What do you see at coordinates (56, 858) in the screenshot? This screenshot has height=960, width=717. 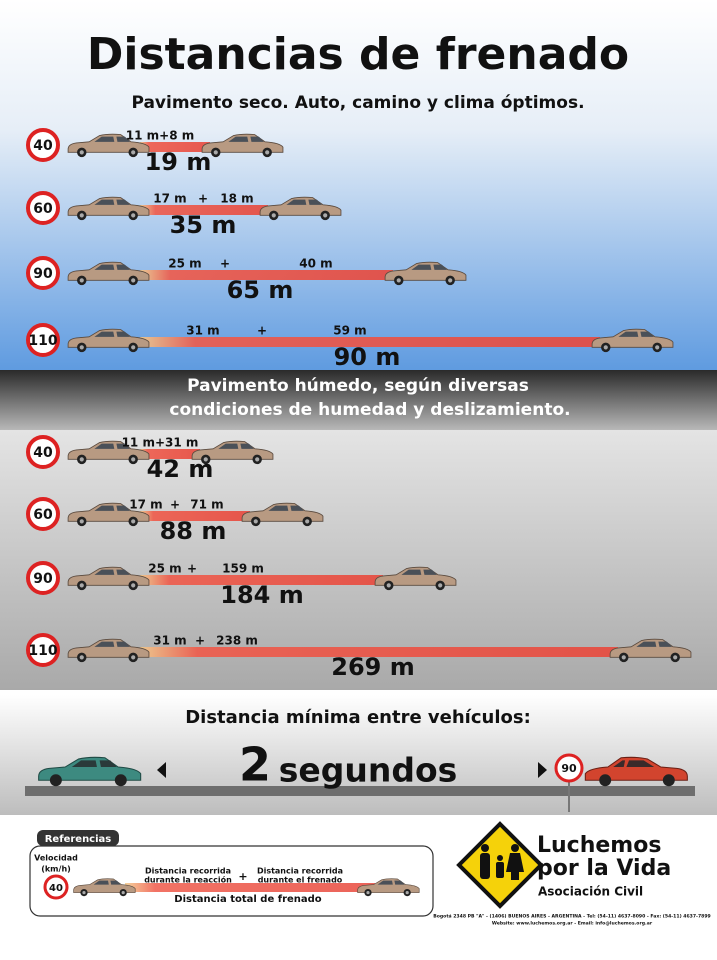 I see `ref-speed-label: Velocidad` at bounding box center [56, 858].